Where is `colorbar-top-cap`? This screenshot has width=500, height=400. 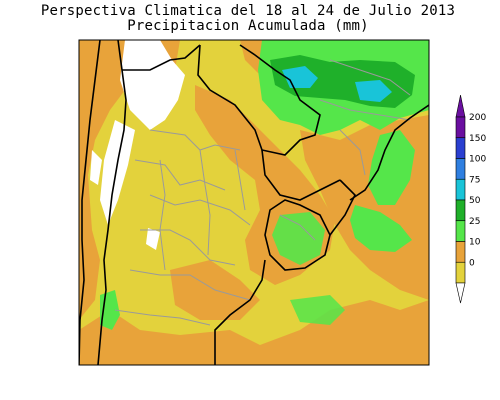
colorbar-top-cap is located at coordinates (460, 106).